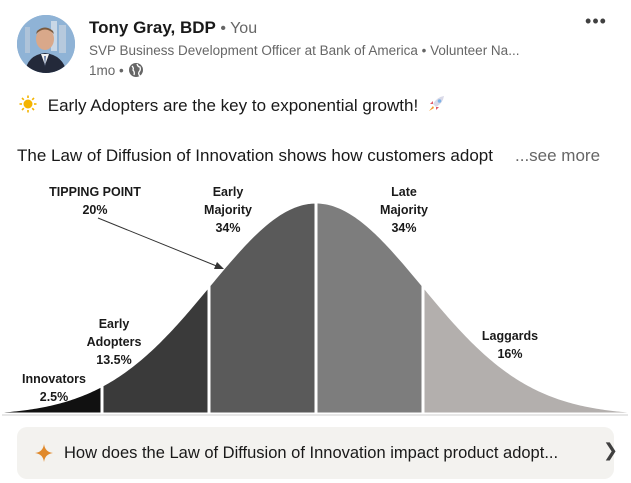 Image resolution: width=631 pixels, height=483 pixels. I want to click on segment-late-majority, so click(369, 308).